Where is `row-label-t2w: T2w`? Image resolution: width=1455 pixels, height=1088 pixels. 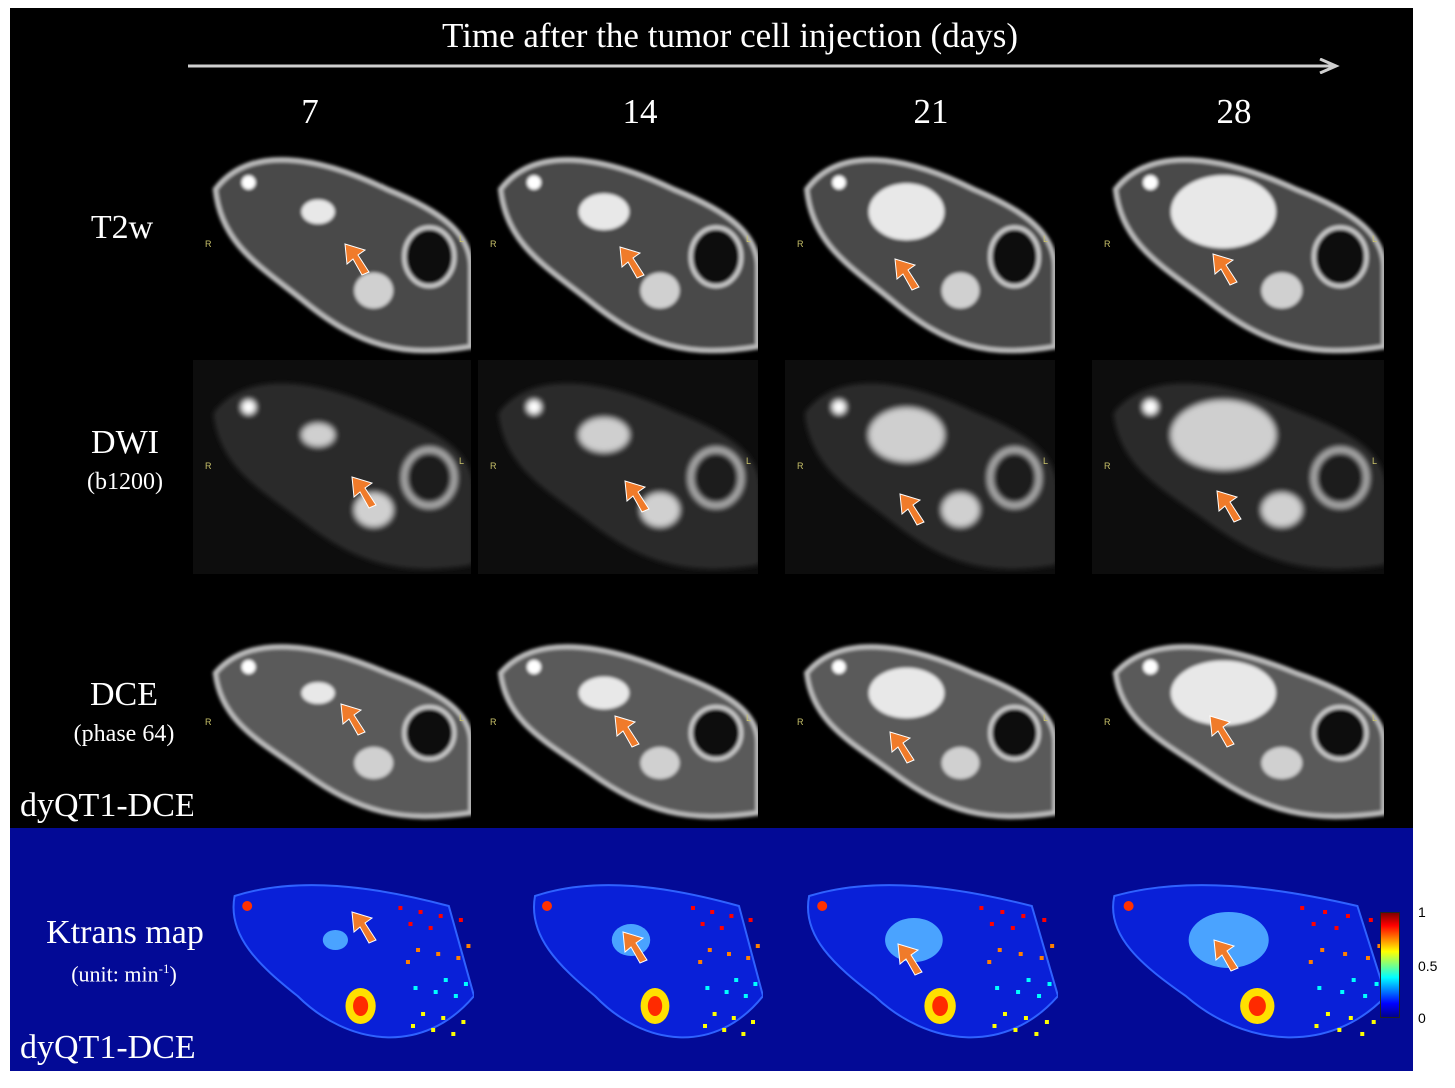
row-label-t2w: T2w is located at coordinates (122, 227).